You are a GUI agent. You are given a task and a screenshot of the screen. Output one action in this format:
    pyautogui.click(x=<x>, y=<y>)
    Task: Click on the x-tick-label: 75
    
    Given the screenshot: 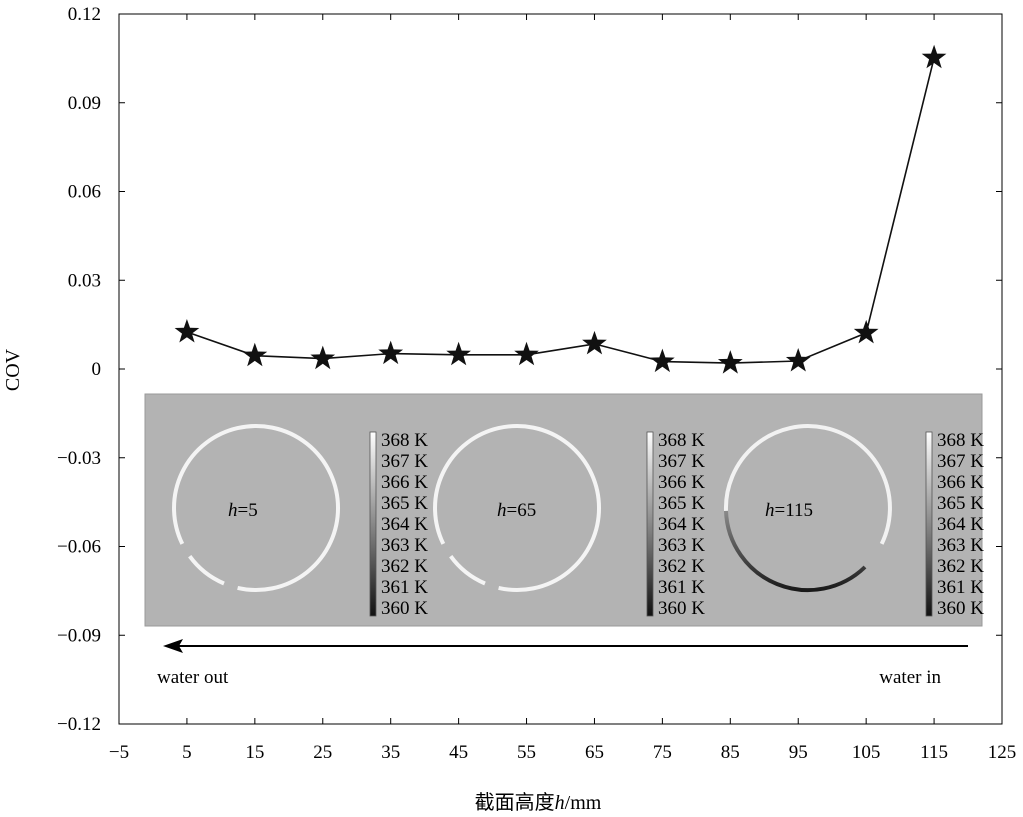 What is the action you would take?
    pyautogui.click(x=662, y=752)
    